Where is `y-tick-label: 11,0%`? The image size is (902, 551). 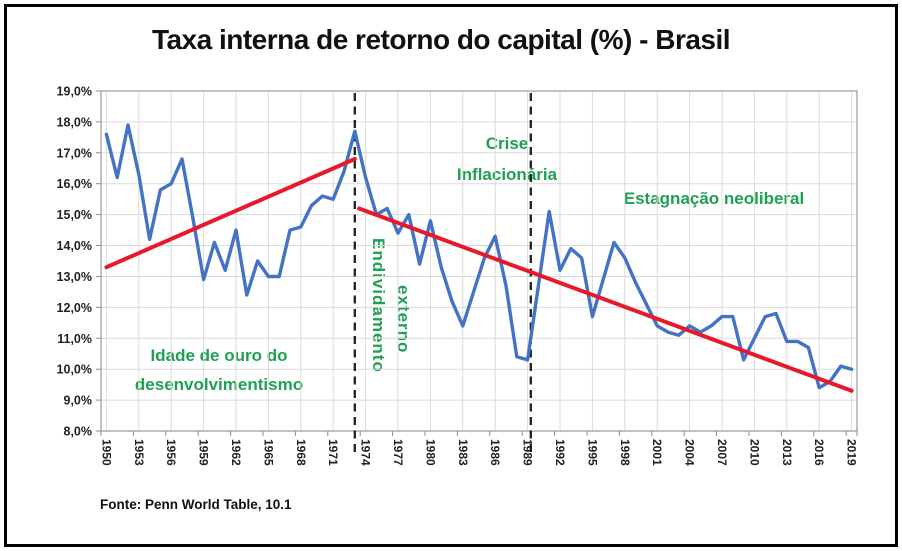
y-tick-label: 11,0% is located at coordinates (74, 339).